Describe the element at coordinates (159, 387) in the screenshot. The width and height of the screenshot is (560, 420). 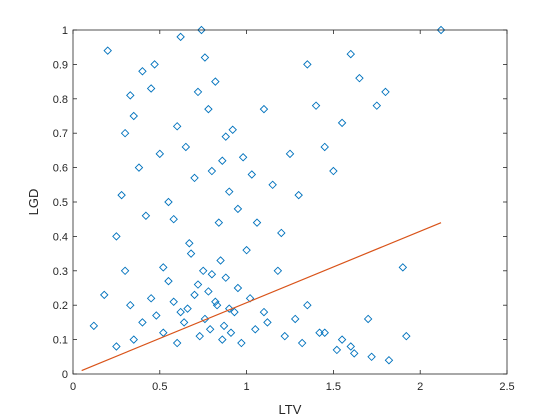
I see `x-tick-label: 0.5` at that location.